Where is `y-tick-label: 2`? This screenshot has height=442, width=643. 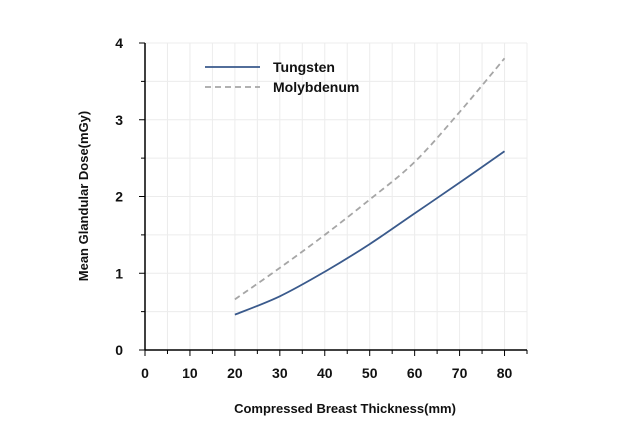
y-tick-label: 2 is located at coordinates (119, 197).